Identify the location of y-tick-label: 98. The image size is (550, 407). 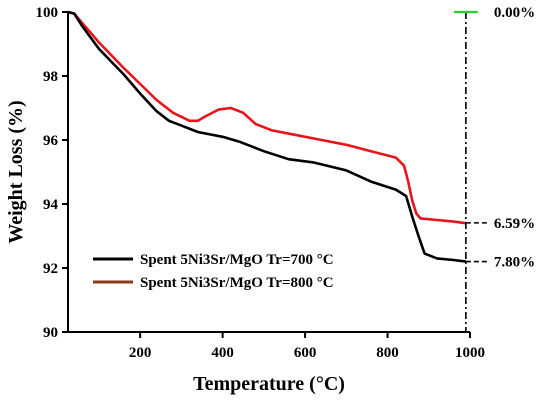
(50, 77).